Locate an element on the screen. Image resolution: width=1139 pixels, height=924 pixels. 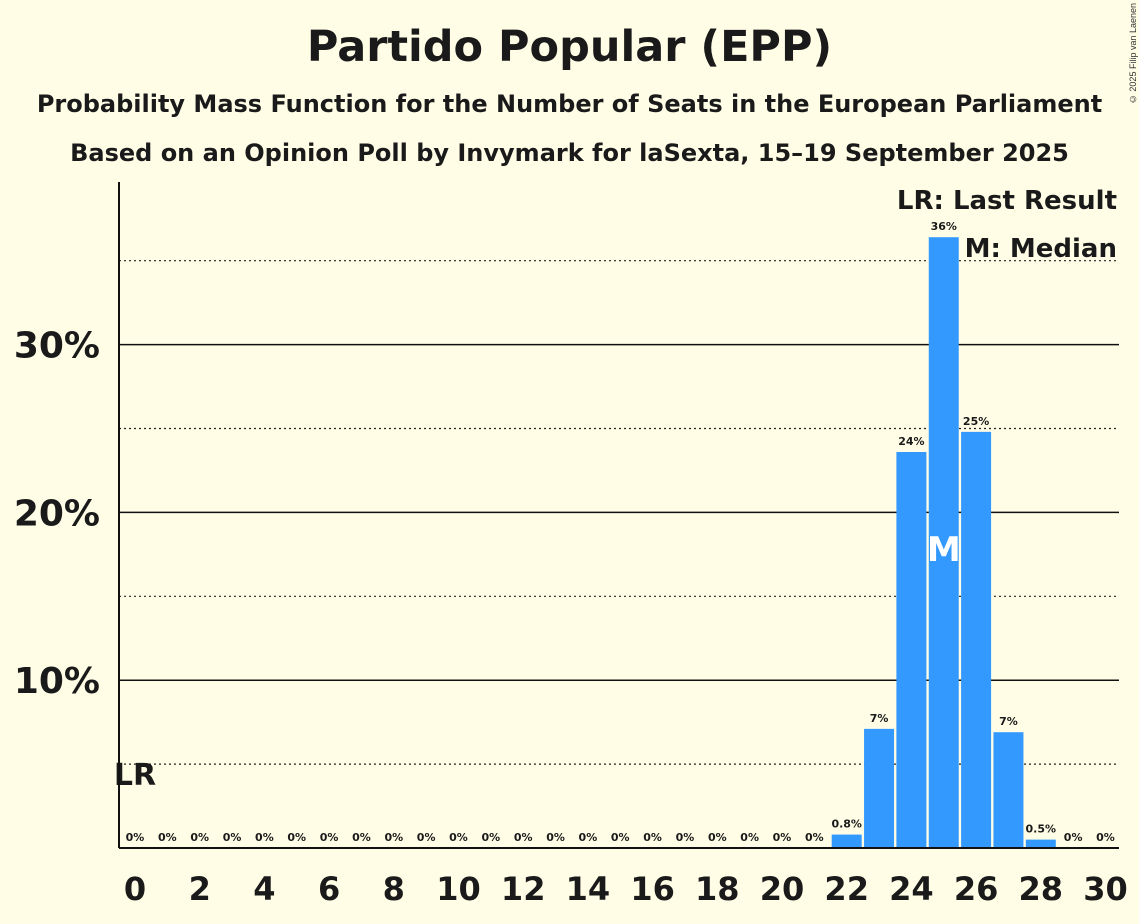
x-tick-label: 2 is located at coordinates (200, 889).